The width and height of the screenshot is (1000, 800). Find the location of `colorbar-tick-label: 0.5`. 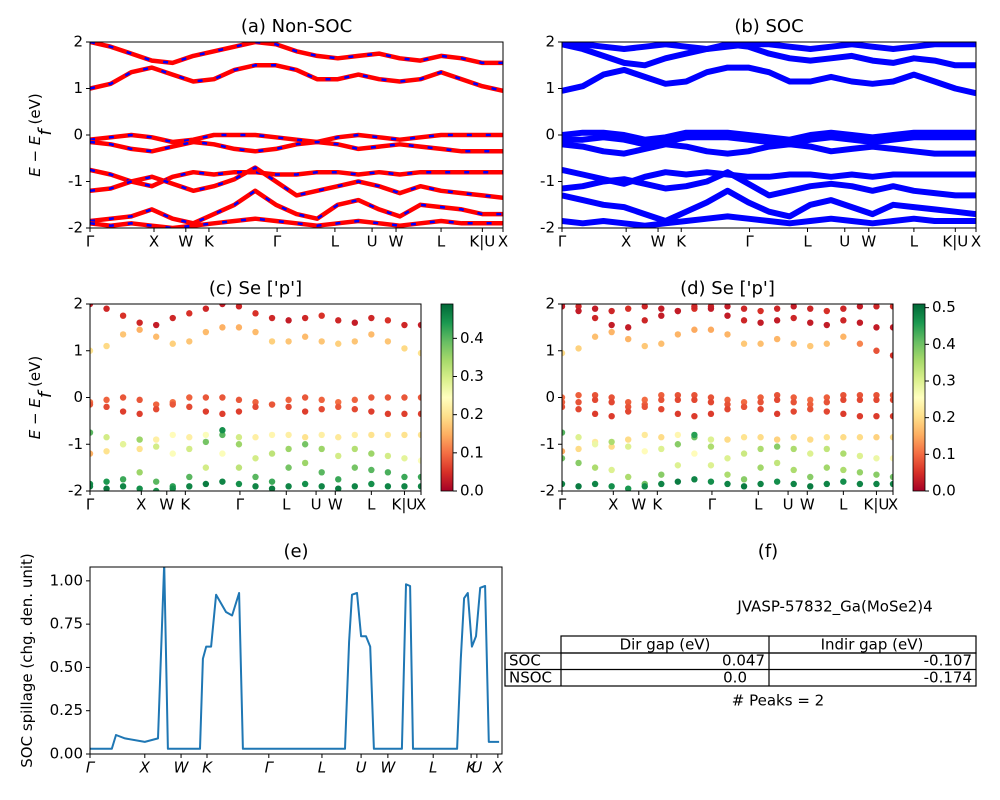

colorbar-tick-label: 0.5 is located at coordinates (944, 307).